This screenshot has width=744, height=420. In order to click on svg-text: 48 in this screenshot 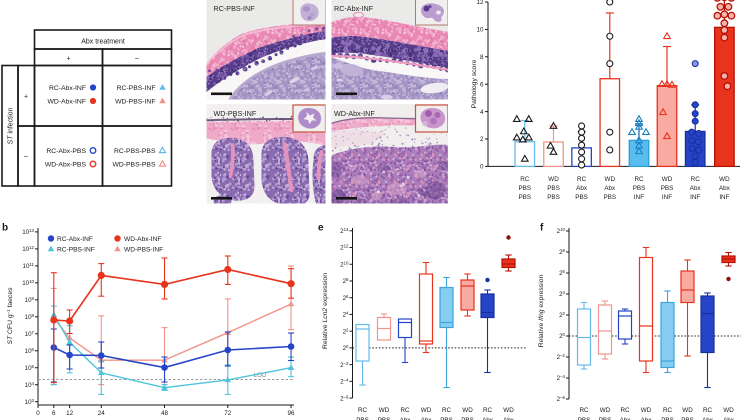, I will do `click(165, 413)`.